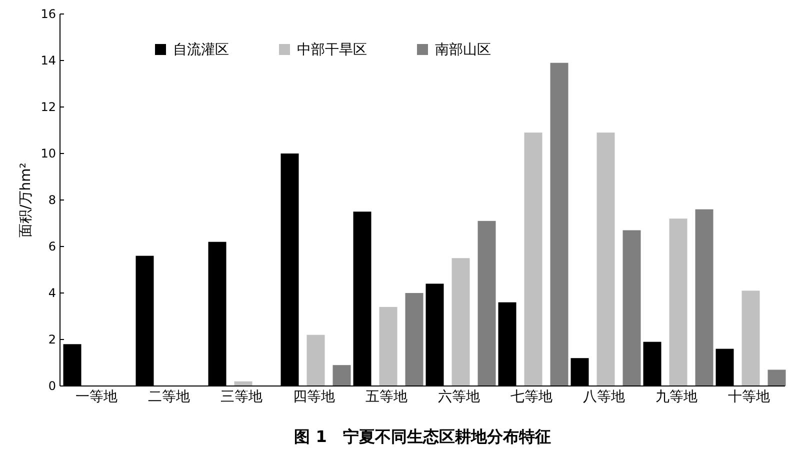 Image resolution: width=800 pixels, height=457 pixels. Describe the element at coordinates (48, 107) in the screenshot. I see `y-tick-label: 12` at that location.